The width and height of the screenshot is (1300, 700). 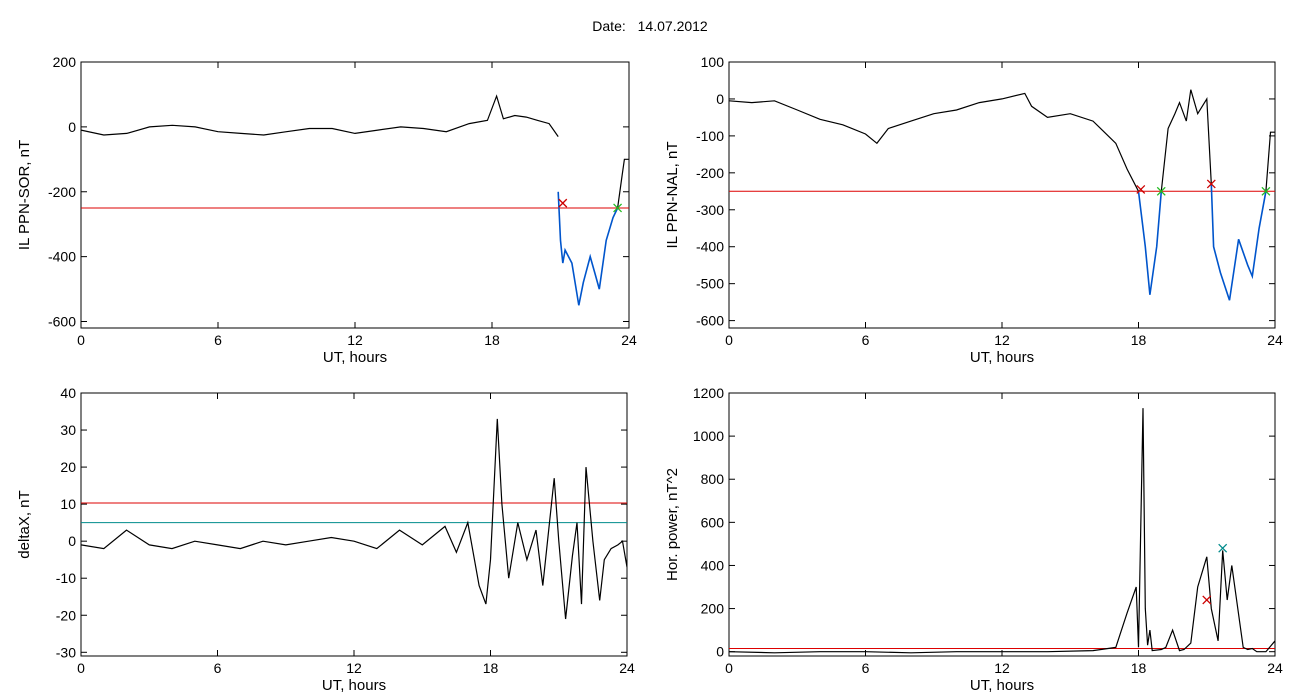 What do you see at coordinates (713, 522) in the screenshot?
I see `y-tick-label: 600` at bounding box center [713, 522].